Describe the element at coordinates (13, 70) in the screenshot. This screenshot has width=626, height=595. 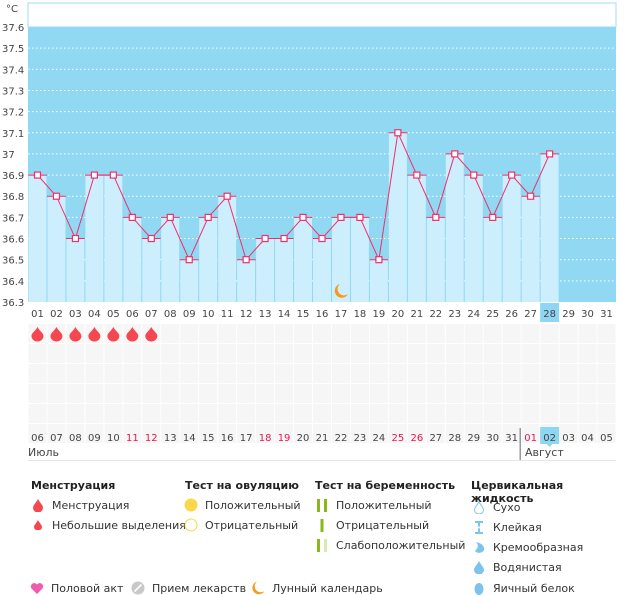
I see `y-tick-label: 37.4` at that location.